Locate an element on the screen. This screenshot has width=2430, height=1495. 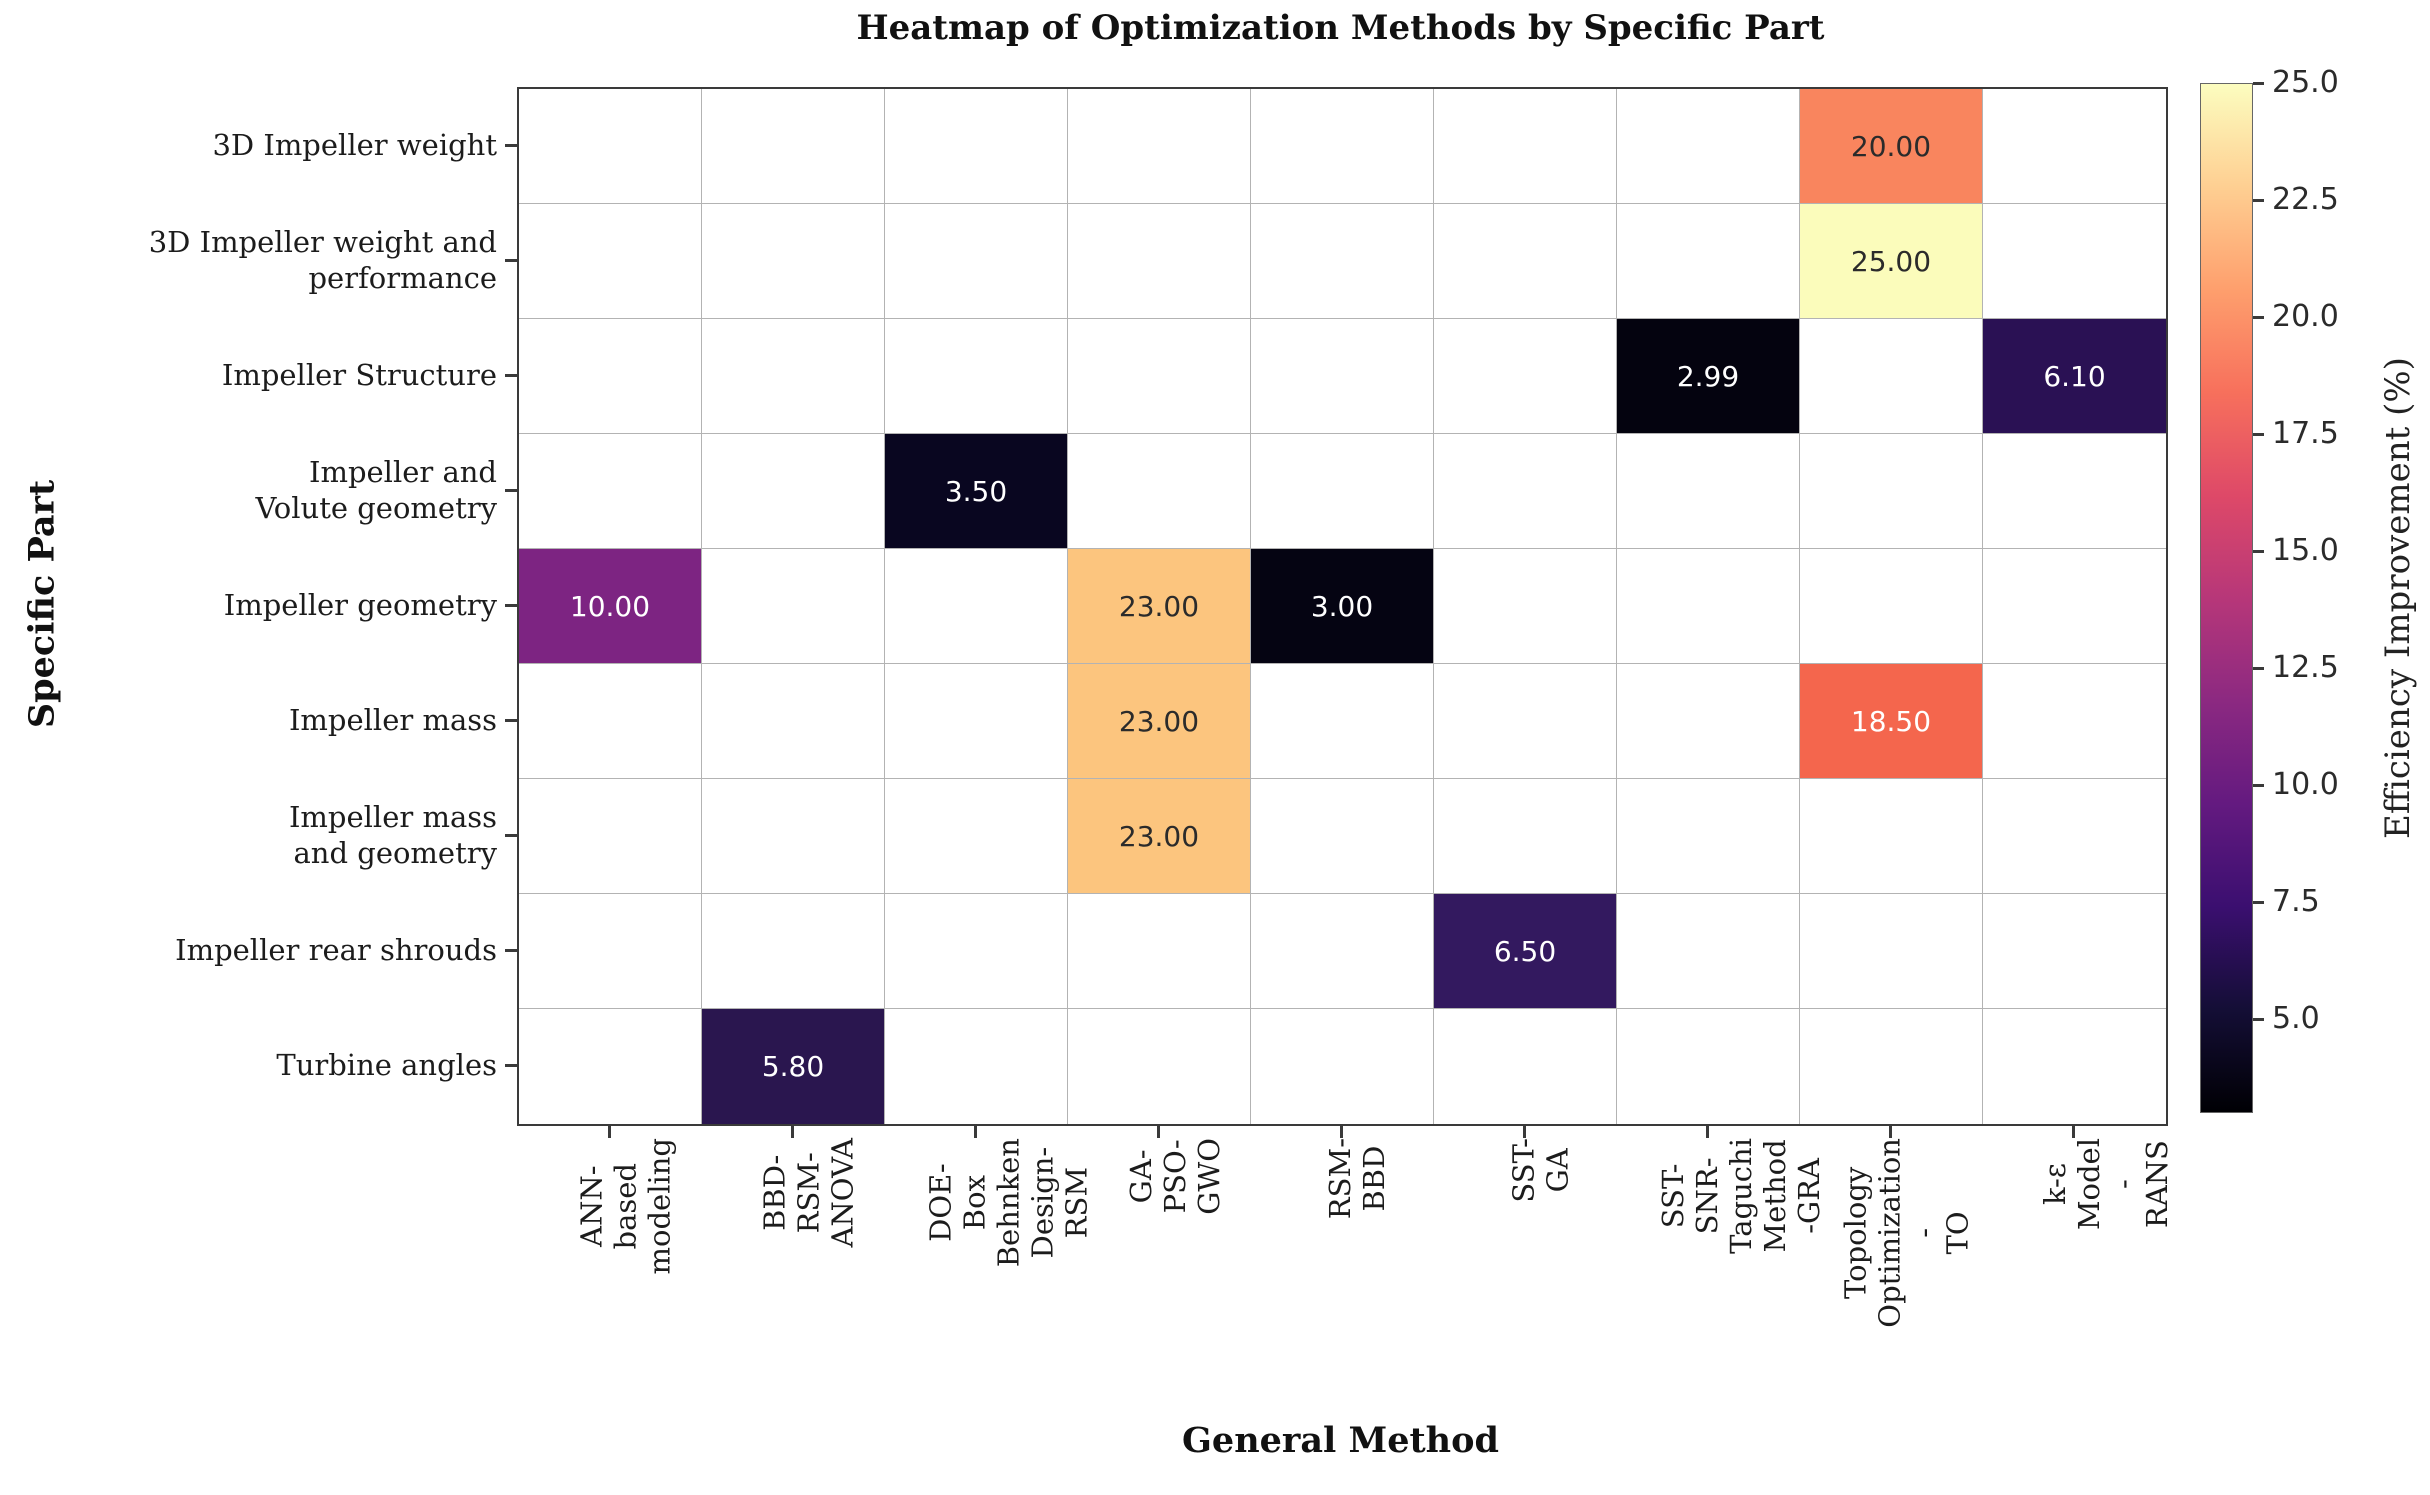
x-axis-title: General Method is located at coordinates (1340, 1440).